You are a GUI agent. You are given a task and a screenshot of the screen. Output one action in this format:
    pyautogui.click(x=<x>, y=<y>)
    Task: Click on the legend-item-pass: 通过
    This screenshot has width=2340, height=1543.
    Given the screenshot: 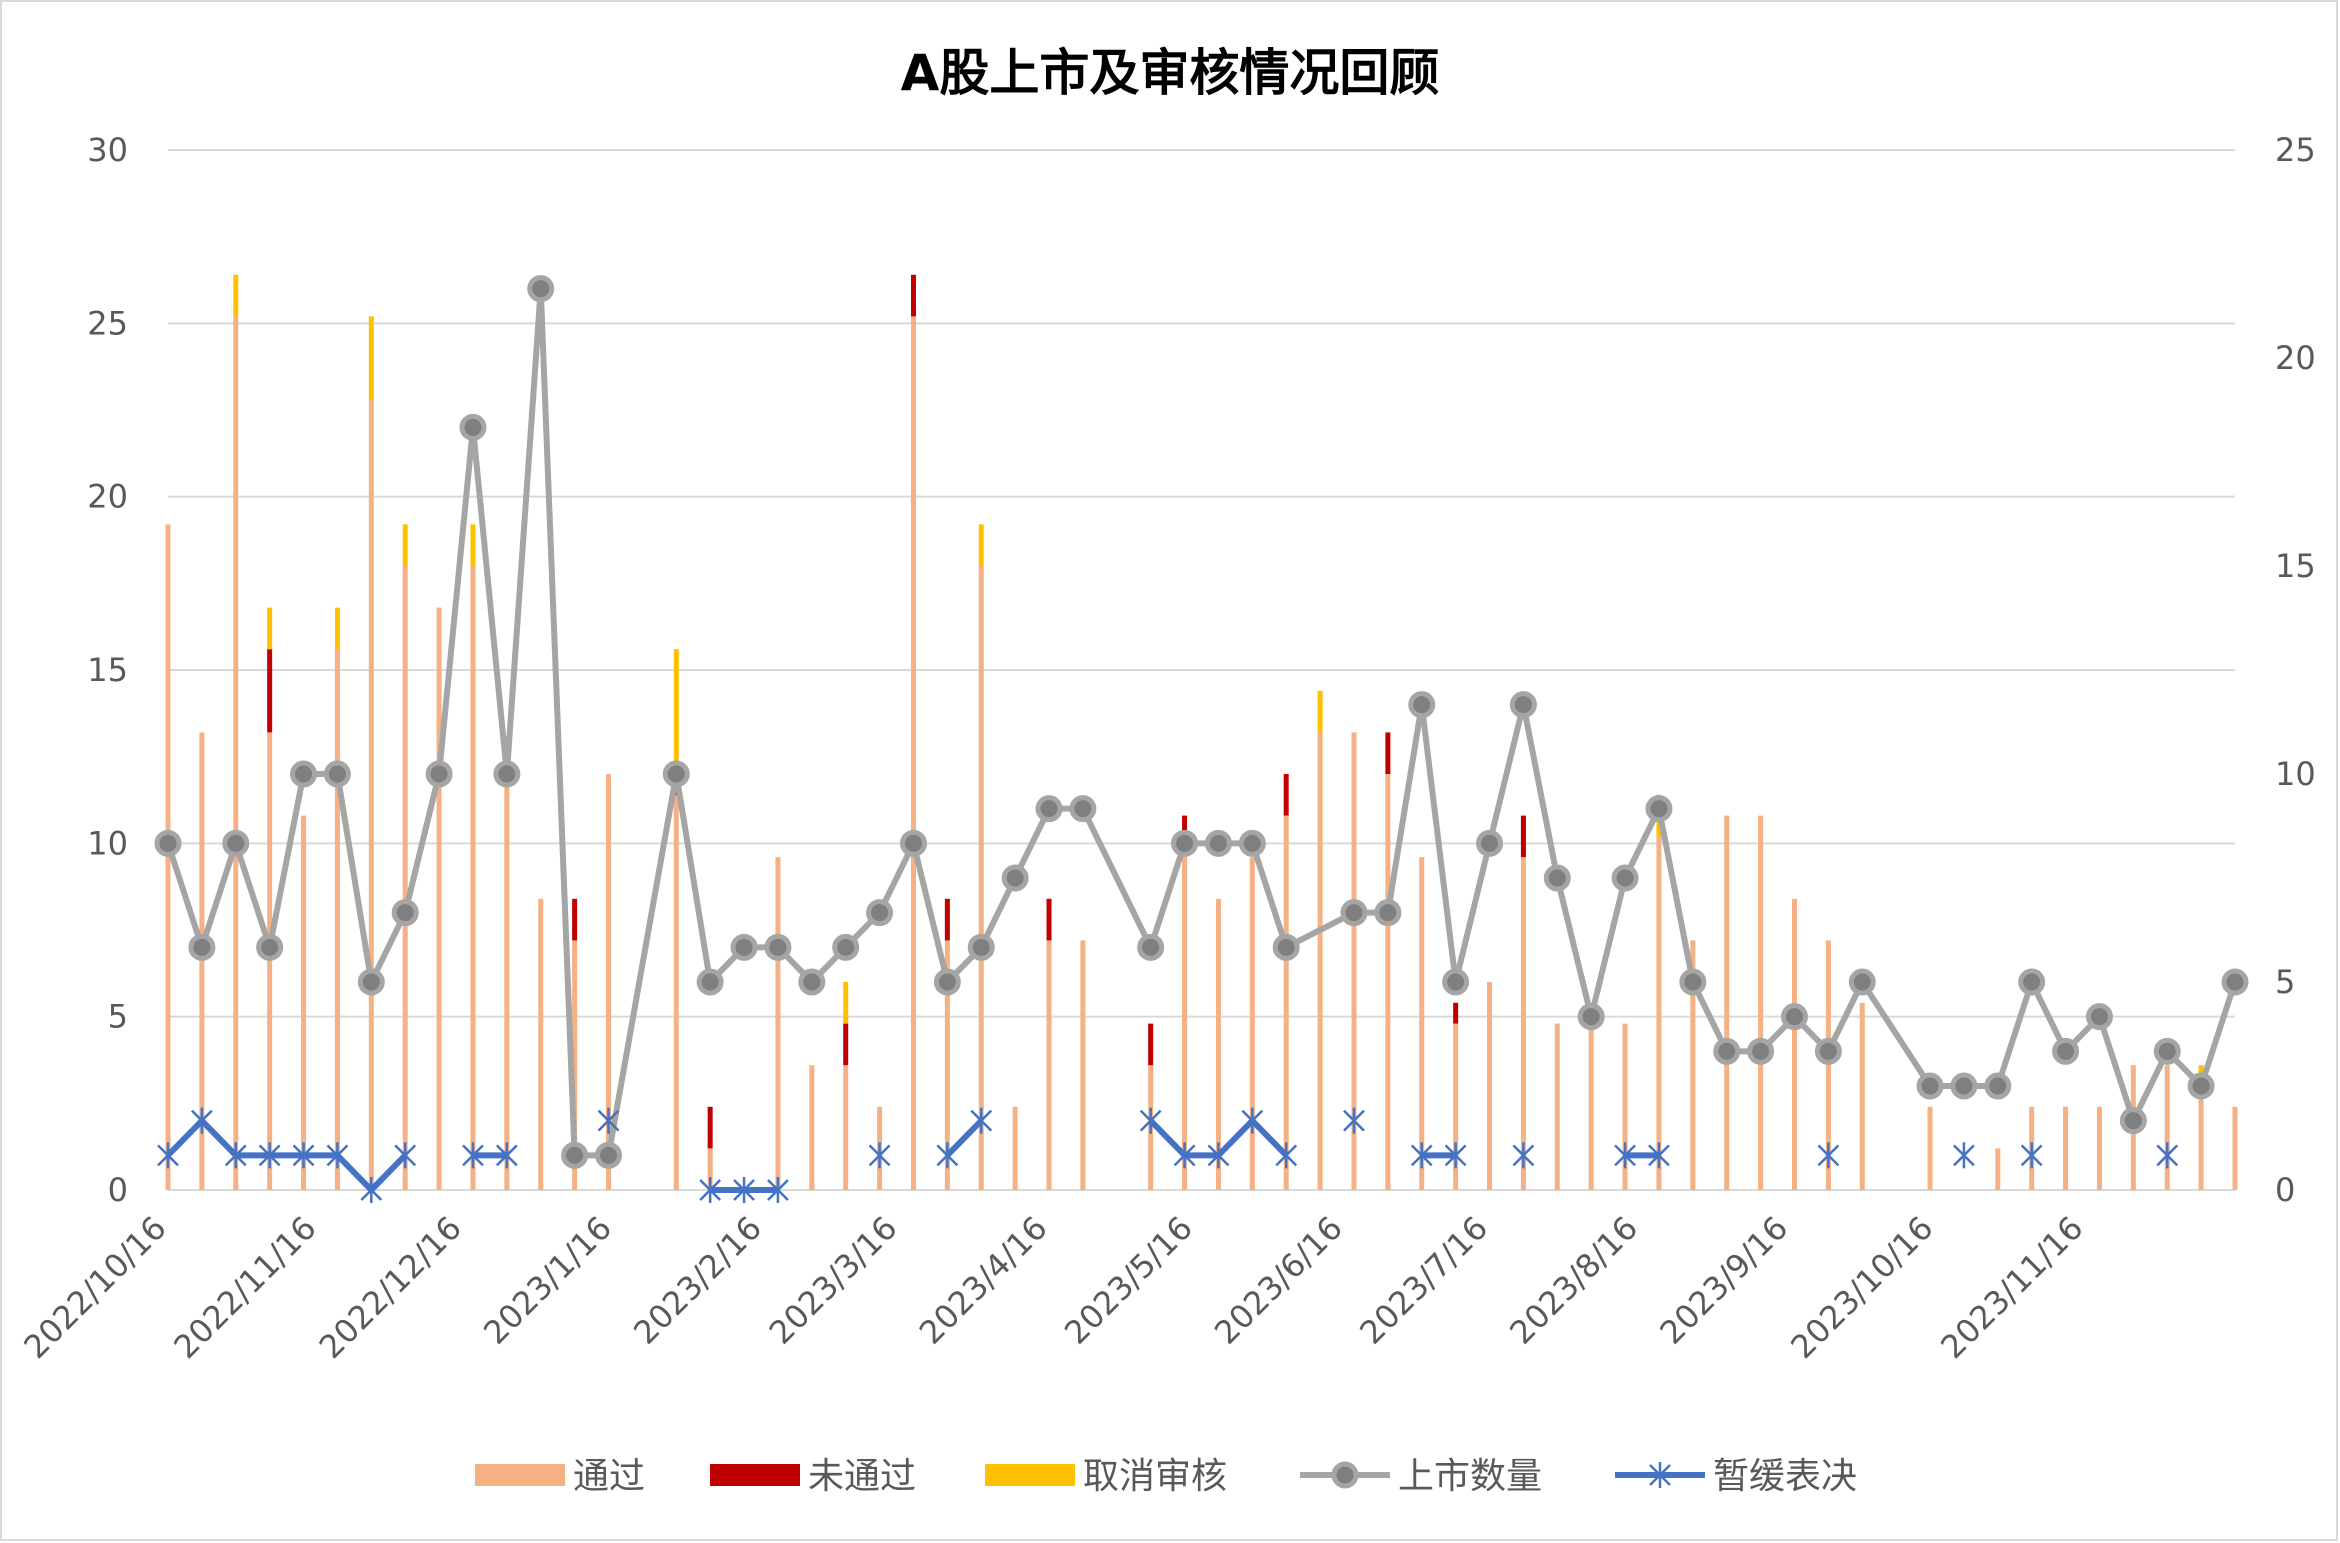 What is the action you would take?
    pyautogui.click(x=560, y=1476)
    